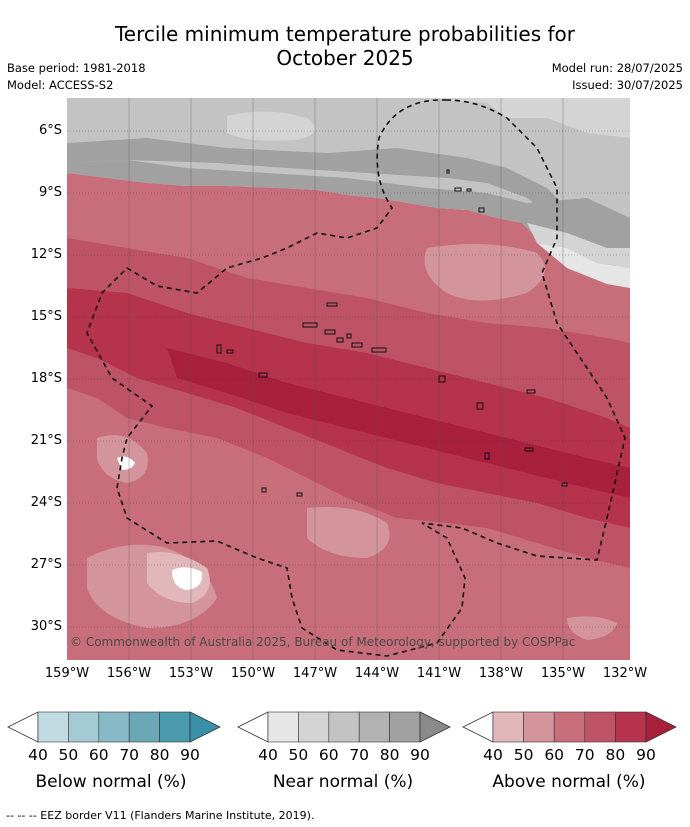 This screenshot has height=827, width=690. What do you see at coordinates (46, 254) in the screenshot?
I see `lat-label: 12°S` at bounding box center [46, 254].